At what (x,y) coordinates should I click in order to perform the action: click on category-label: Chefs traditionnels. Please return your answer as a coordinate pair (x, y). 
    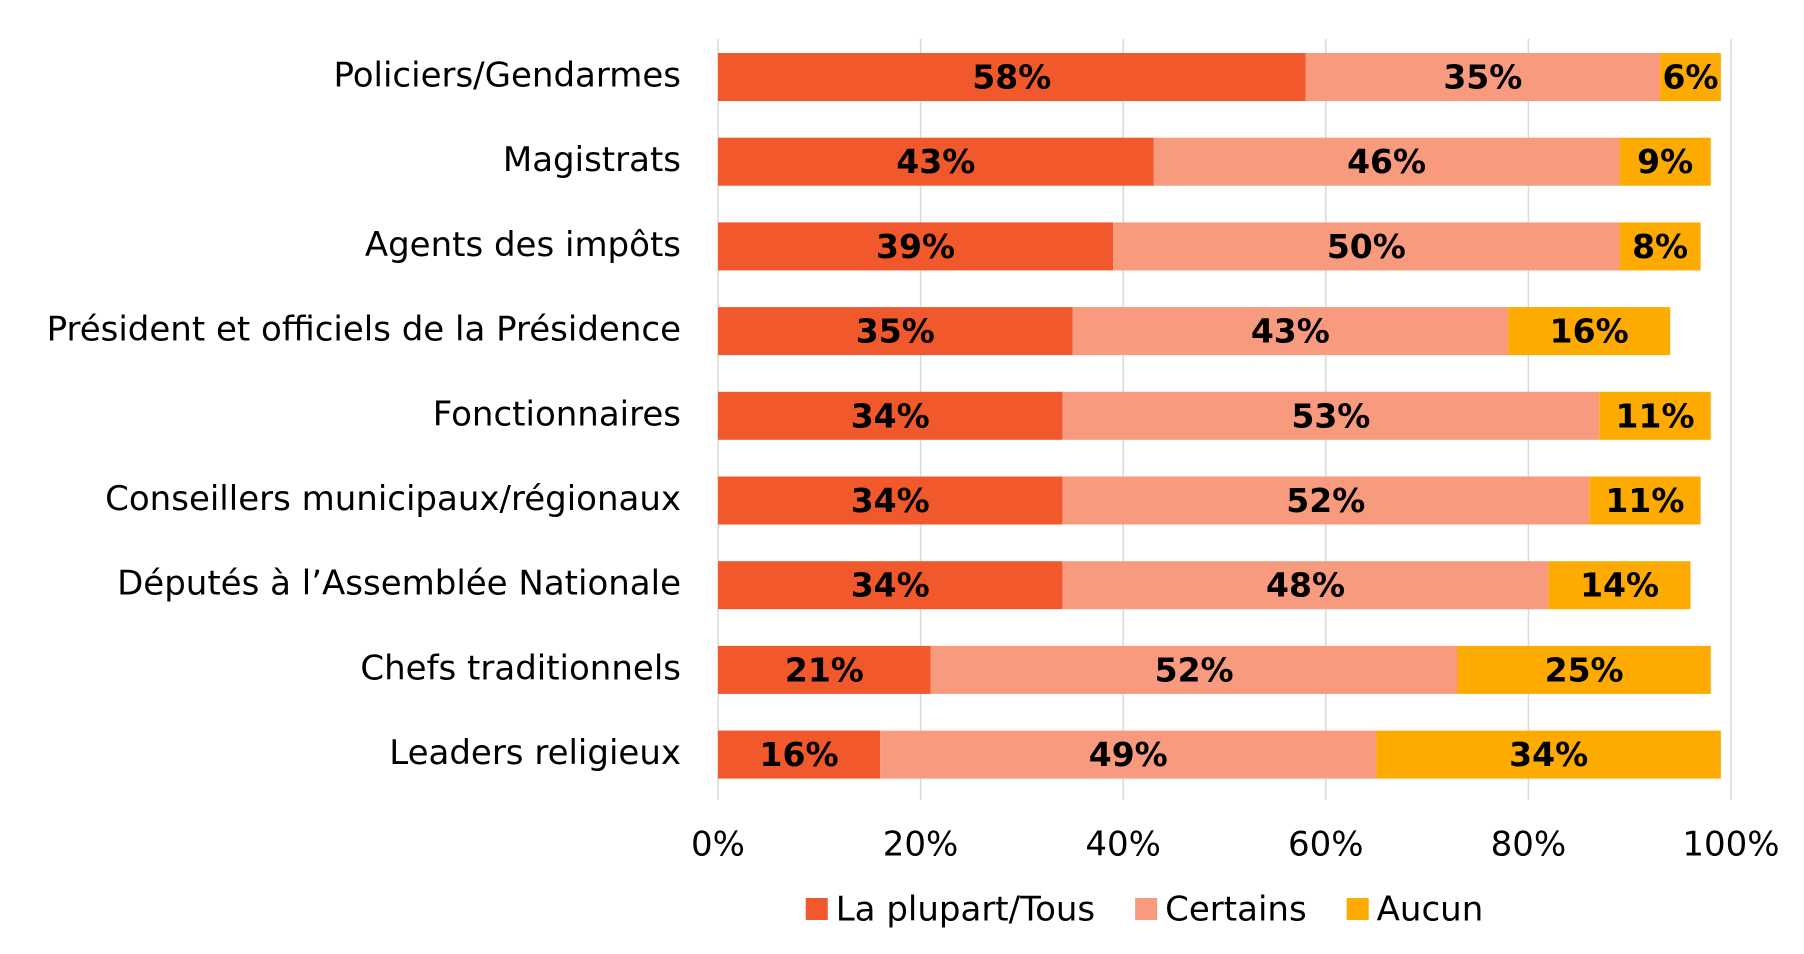
    Looking at the image, I should click on (520, 668).